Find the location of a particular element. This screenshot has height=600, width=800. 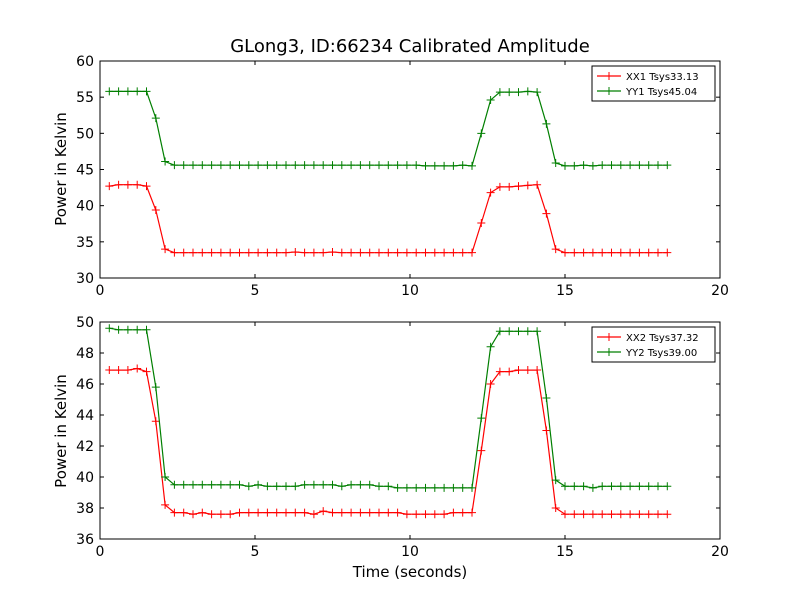

legend: XX1 Tsys33.13 YY1 Tsys45.04 is located at coordinates (653, 83).